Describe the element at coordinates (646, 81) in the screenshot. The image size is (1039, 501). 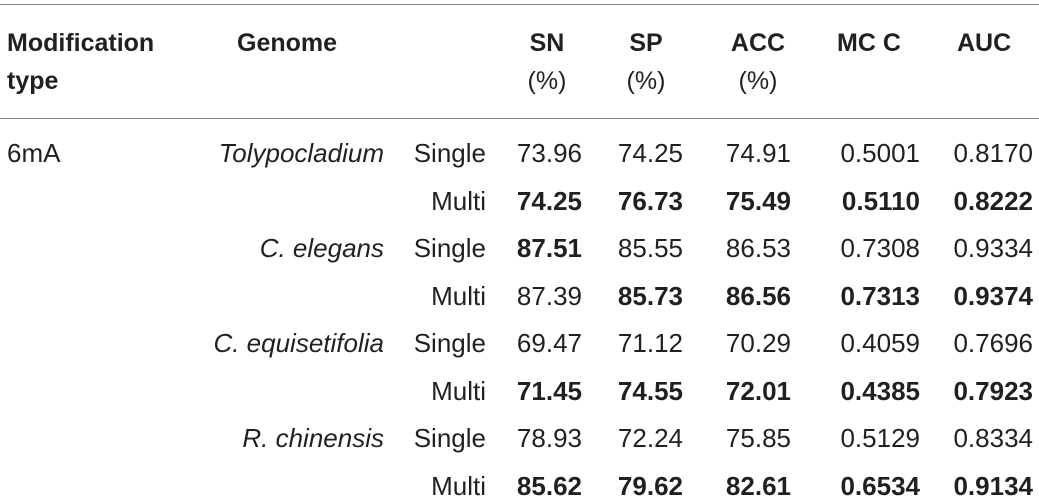
I see `header-sp-line2: (%)` at that location.